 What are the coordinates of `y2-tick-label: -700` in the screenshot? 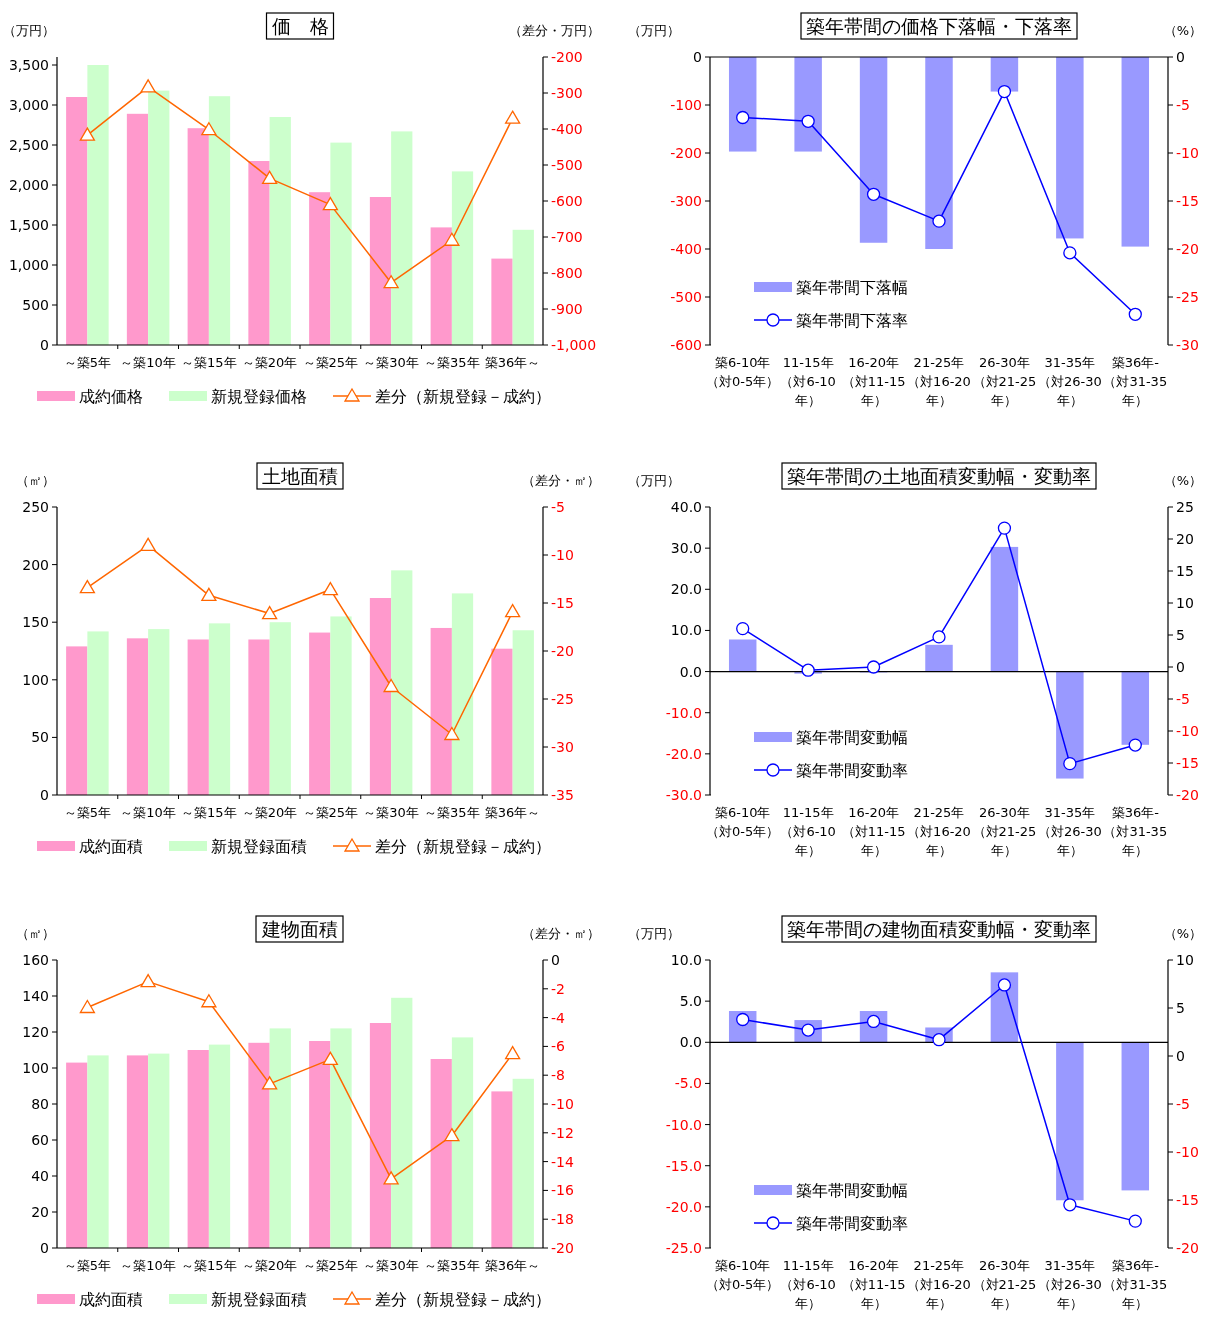 It's located at (567, 237).